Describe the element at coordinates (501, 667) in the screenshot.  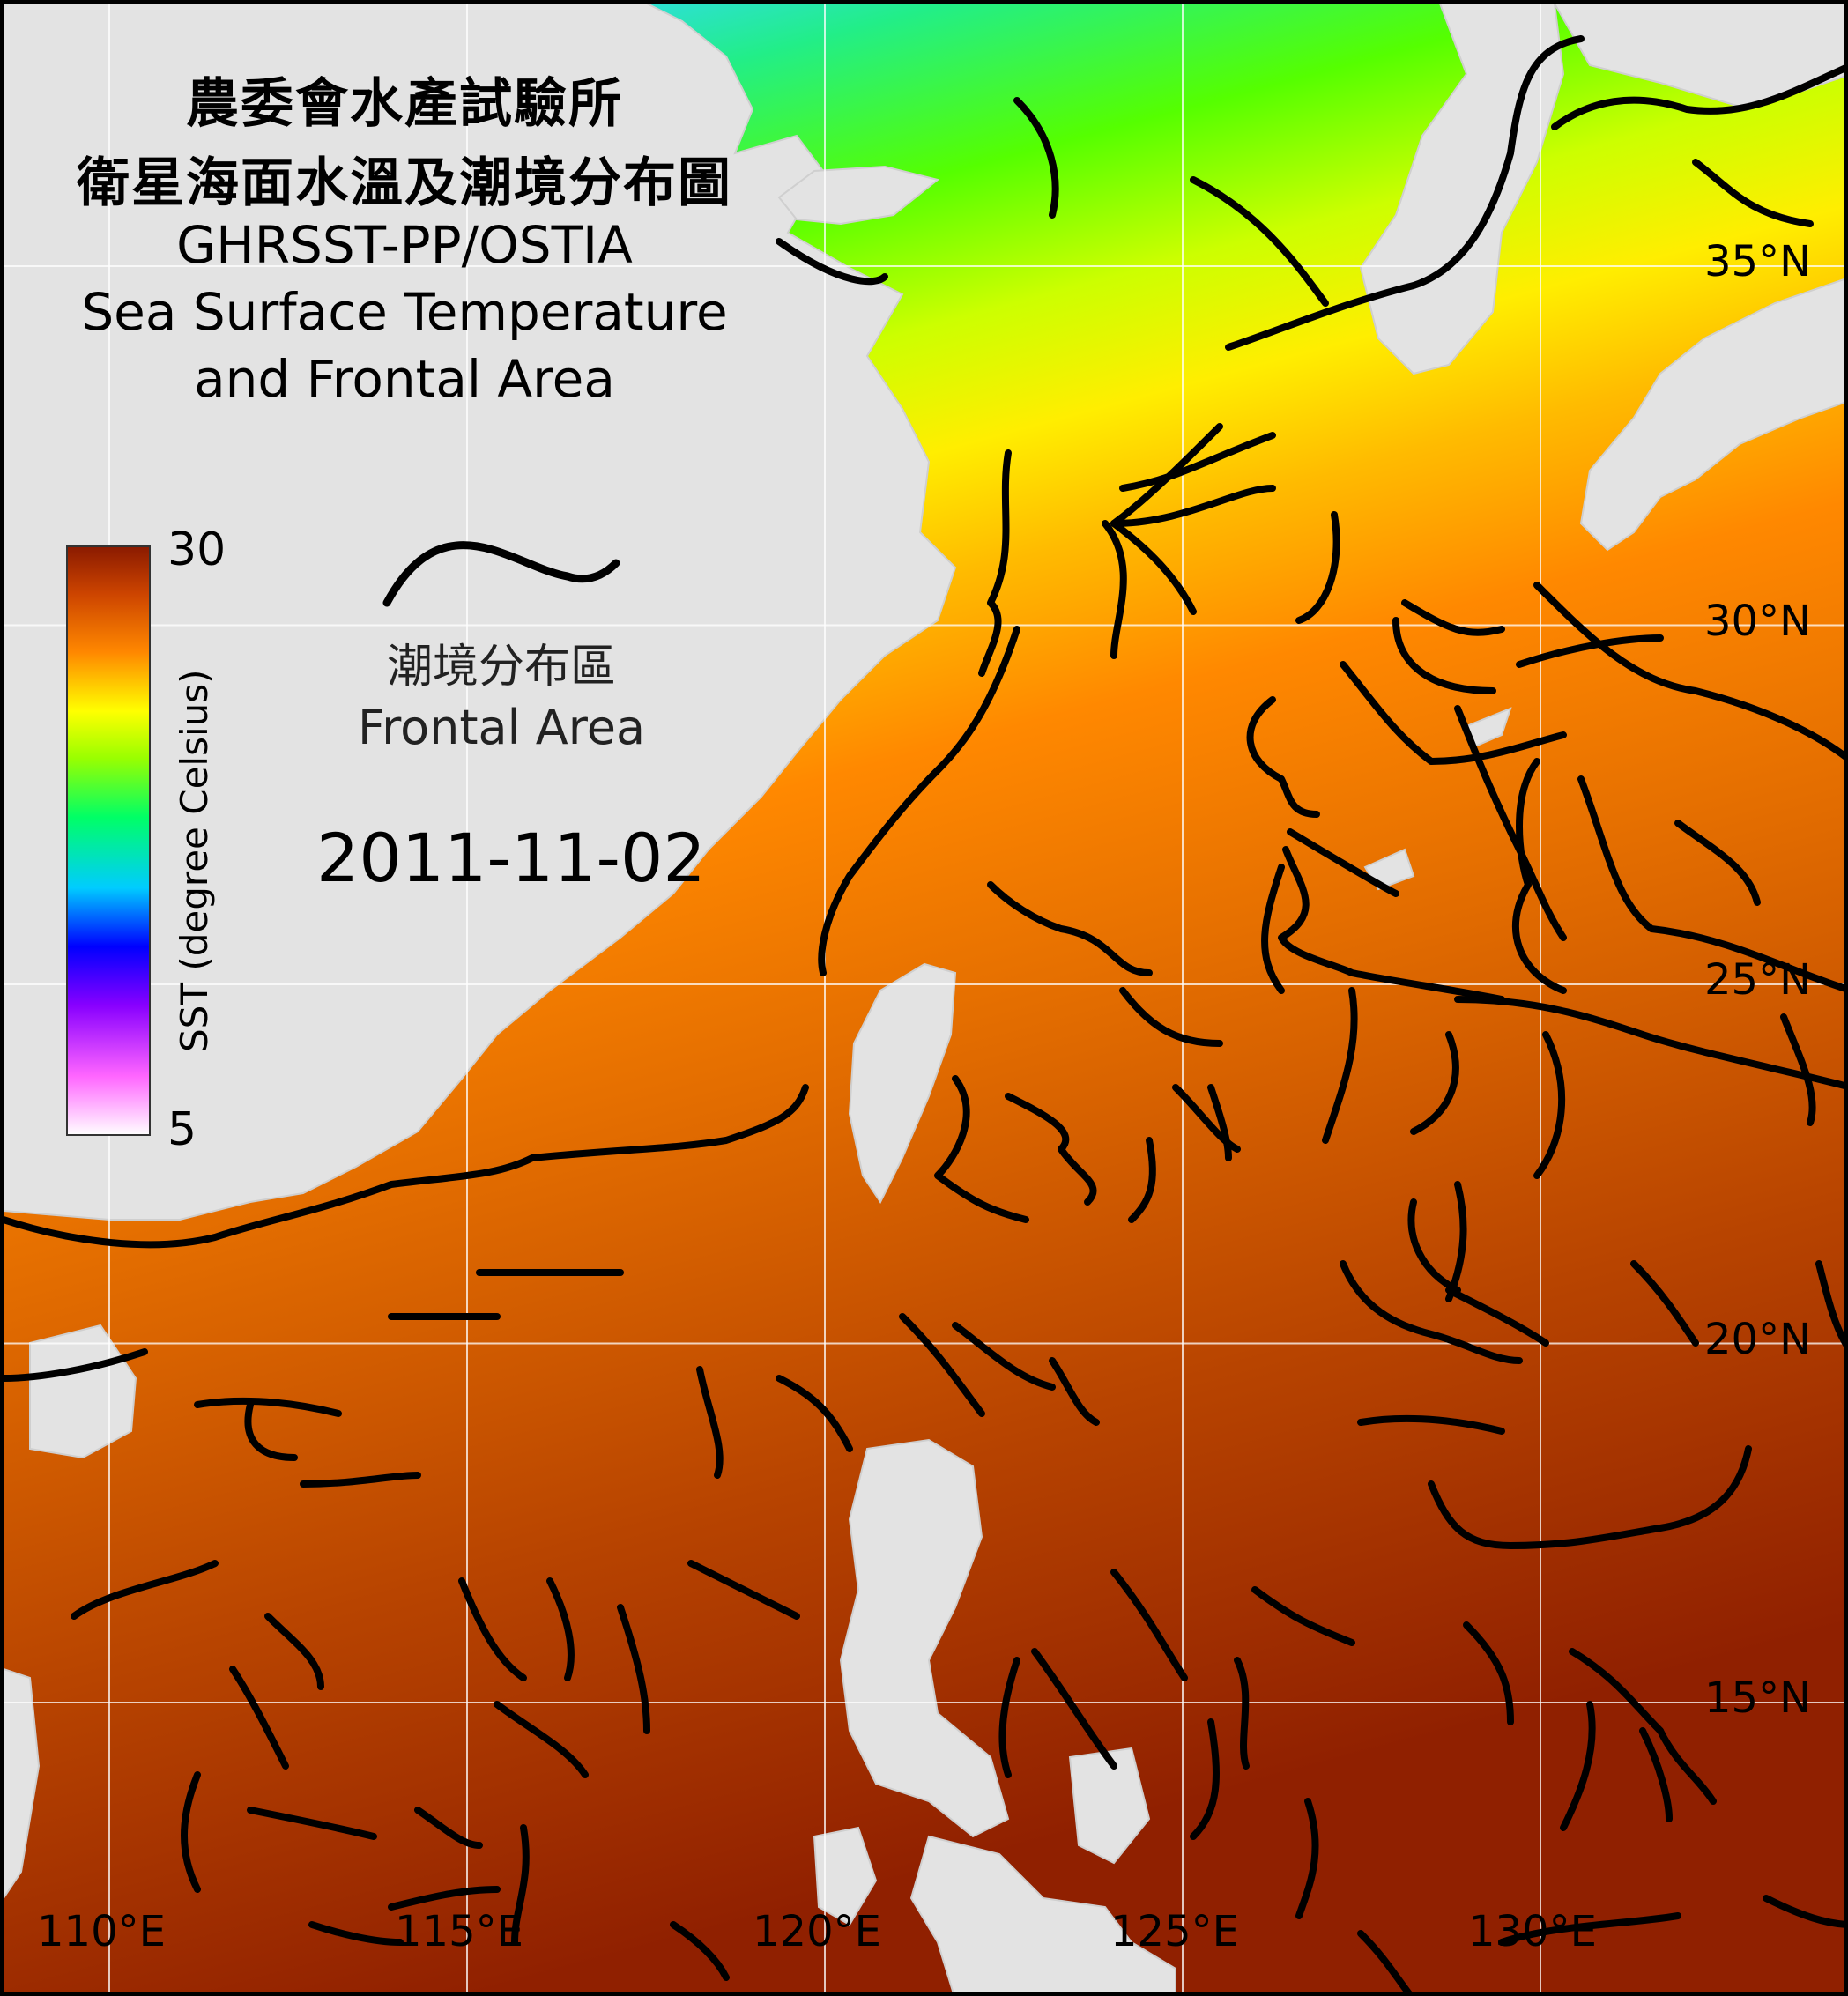
I see `legend-label-zh: 潮境分布區` at that location.